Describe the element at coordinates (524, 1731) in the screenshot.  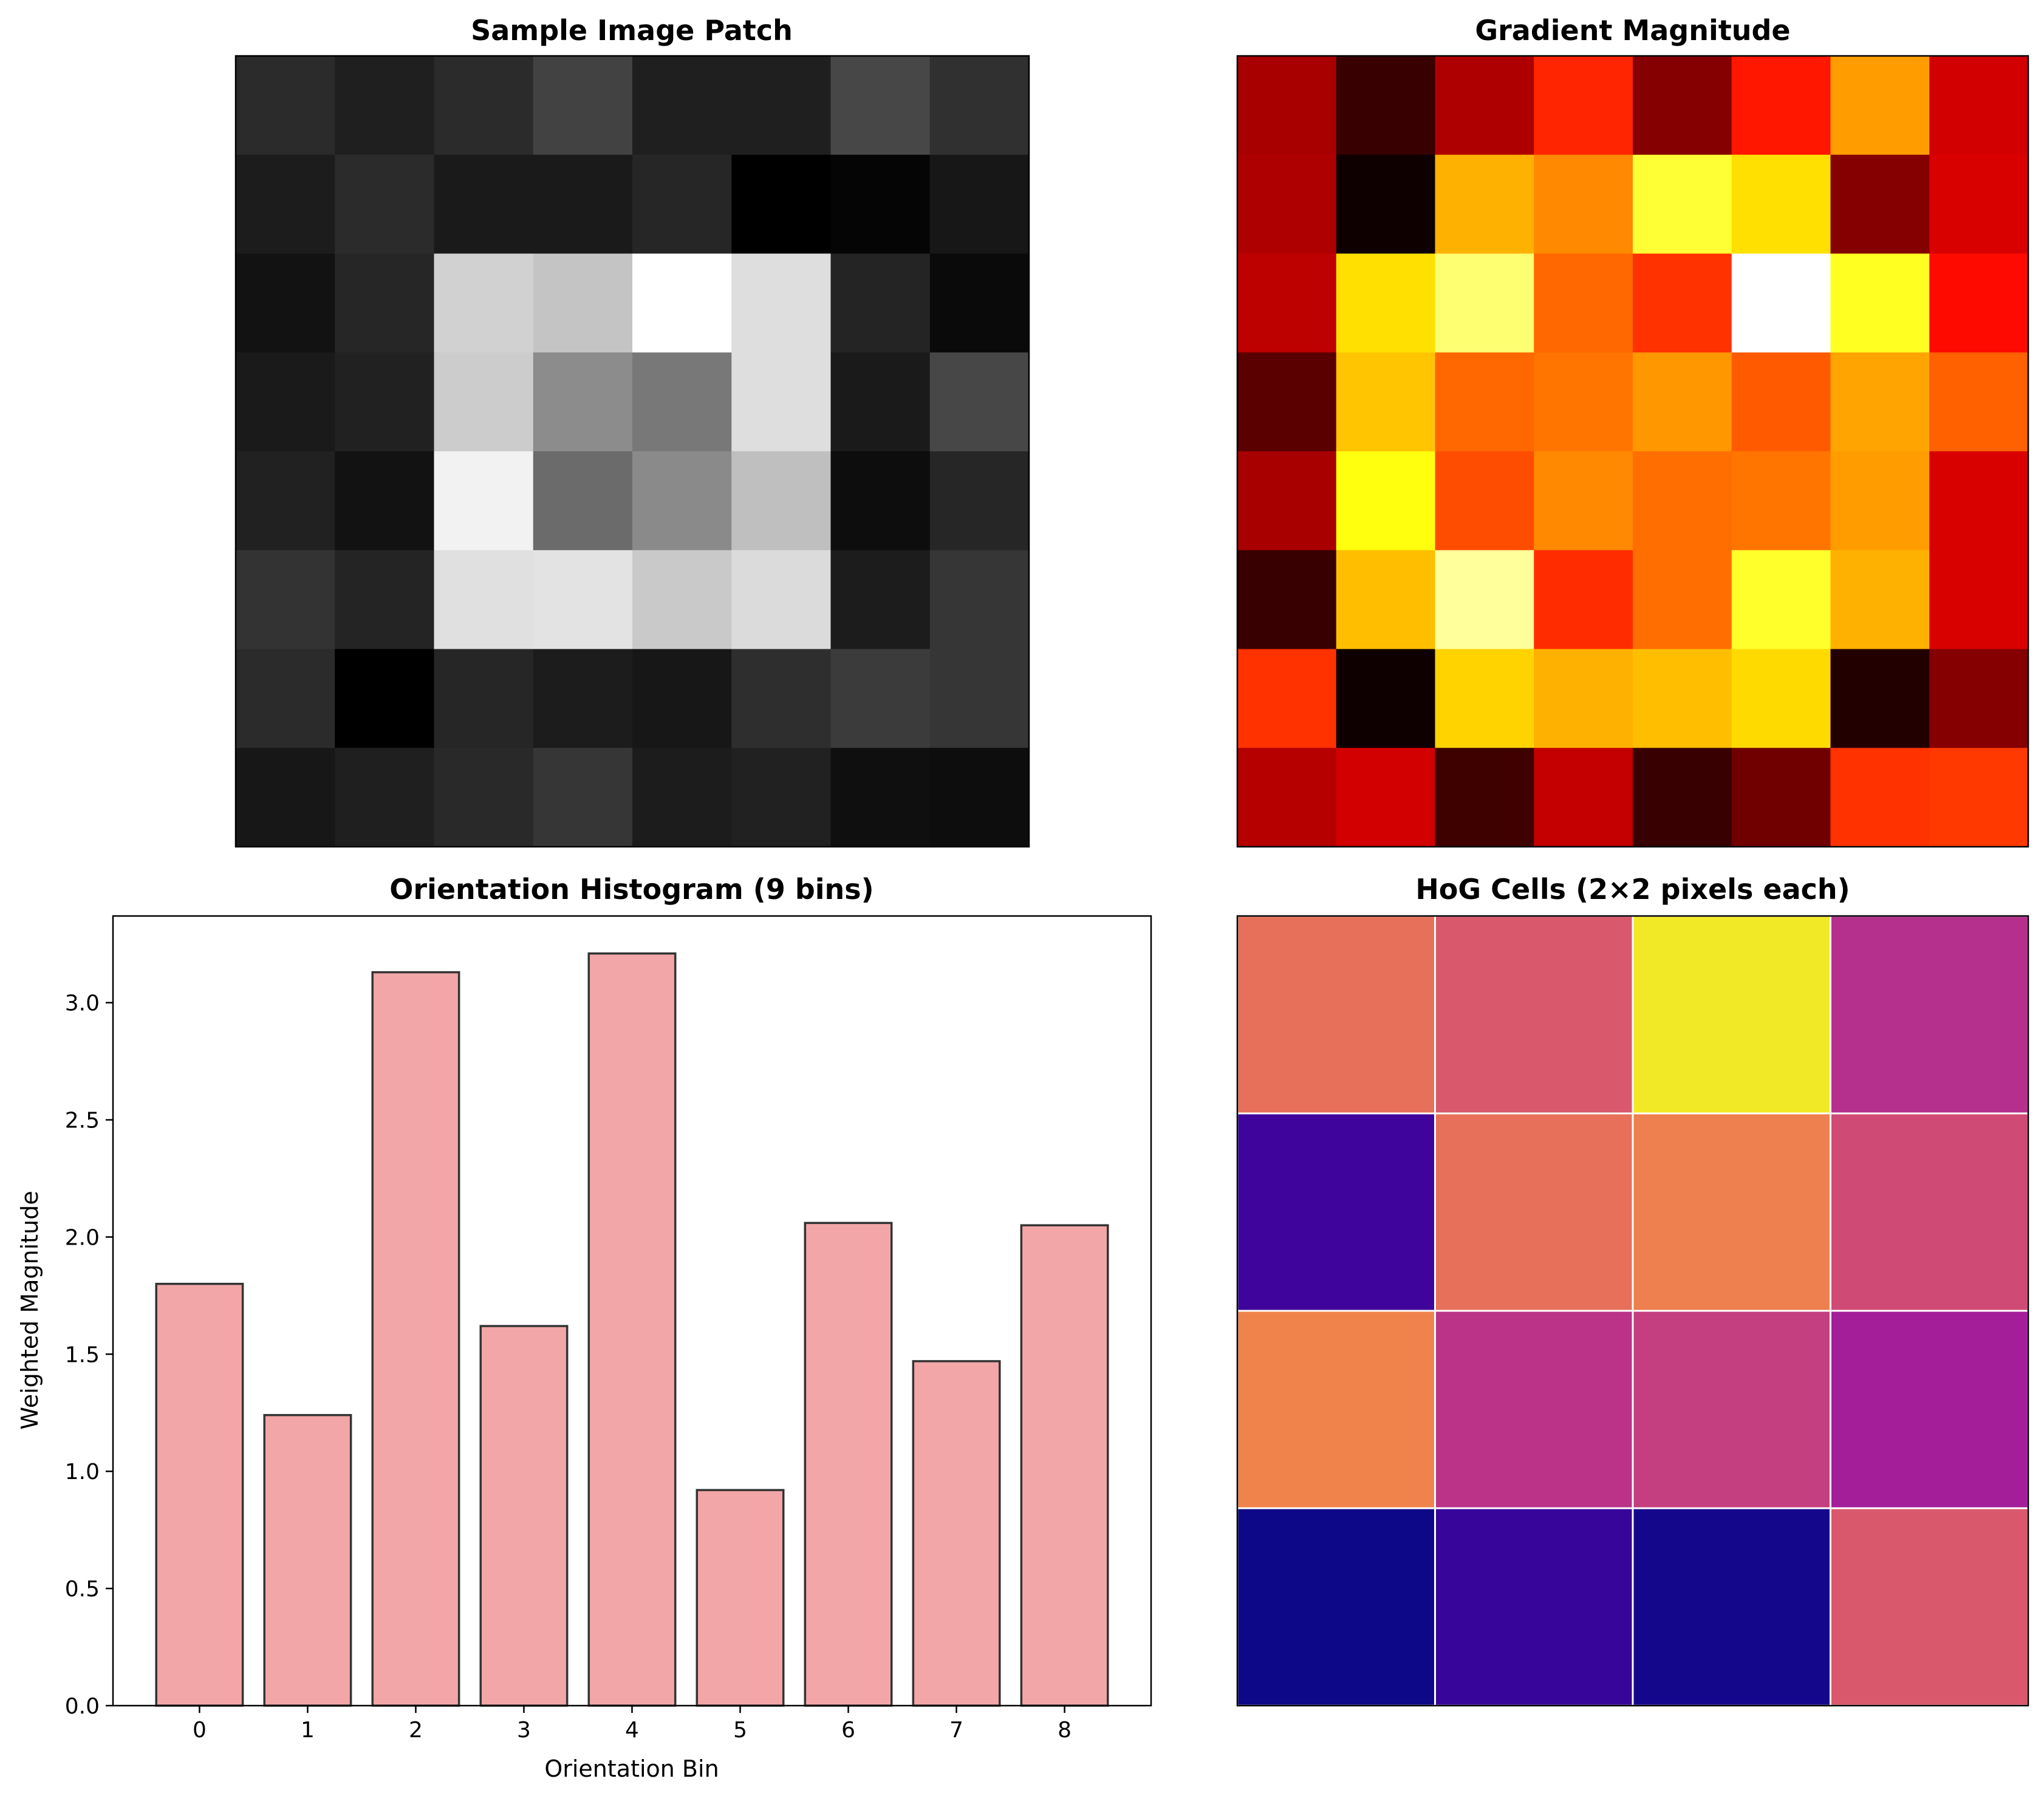
I see `x-tick-label: 3` at that location.